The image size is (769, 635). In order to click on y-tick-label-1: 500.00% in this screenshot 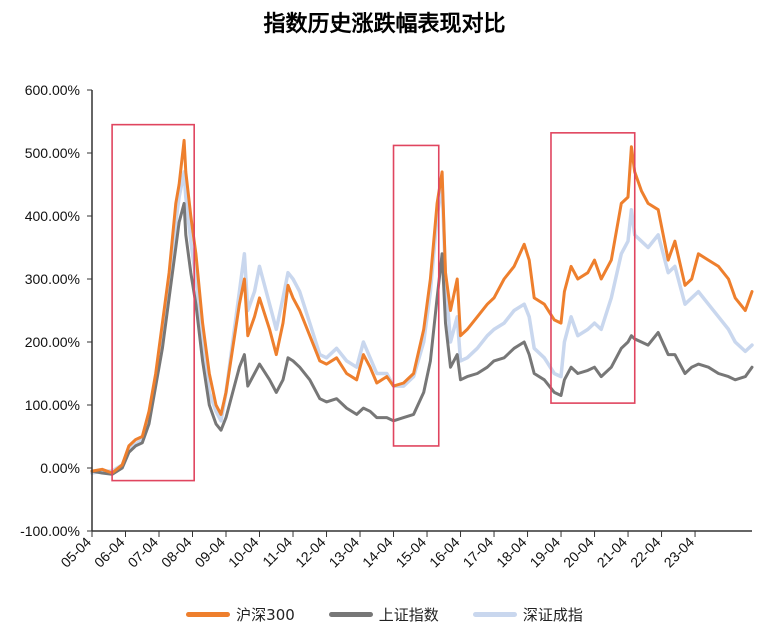, I will do `click(52, 153)`.